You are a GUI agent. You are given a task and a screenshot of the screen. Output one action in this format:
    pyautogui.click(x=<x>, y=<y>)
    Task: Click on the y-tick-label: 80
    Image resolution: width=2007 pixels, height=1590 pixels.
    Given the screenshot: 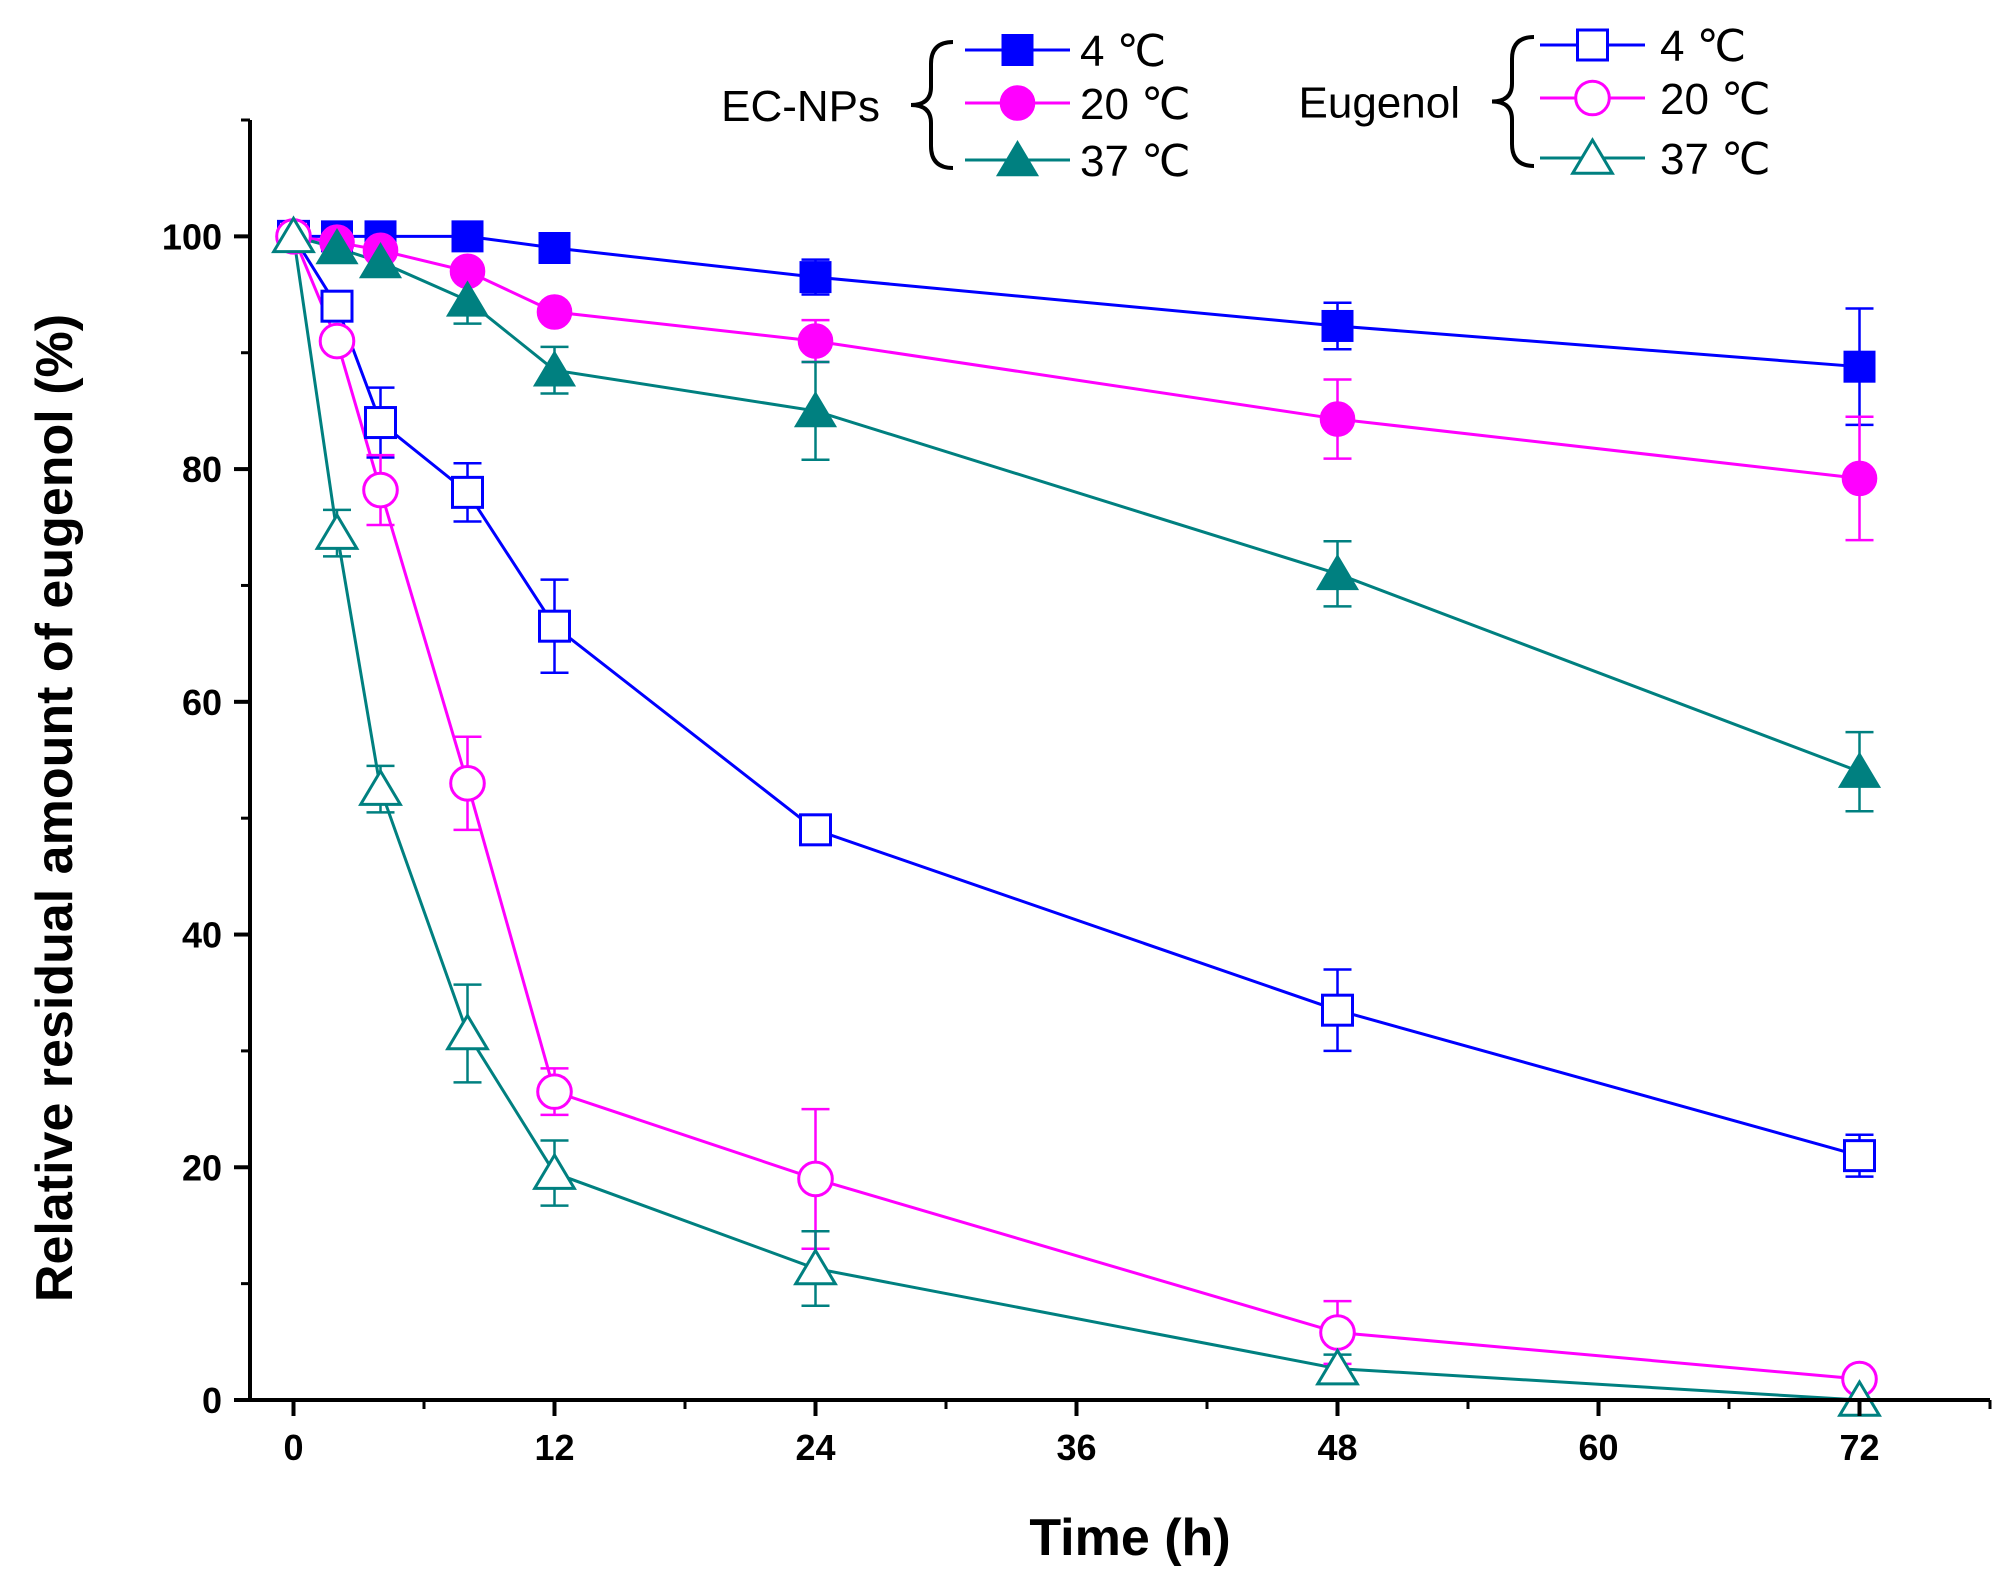 What is the action you would take?
    pyautogui.click(x=202, y=469)
    